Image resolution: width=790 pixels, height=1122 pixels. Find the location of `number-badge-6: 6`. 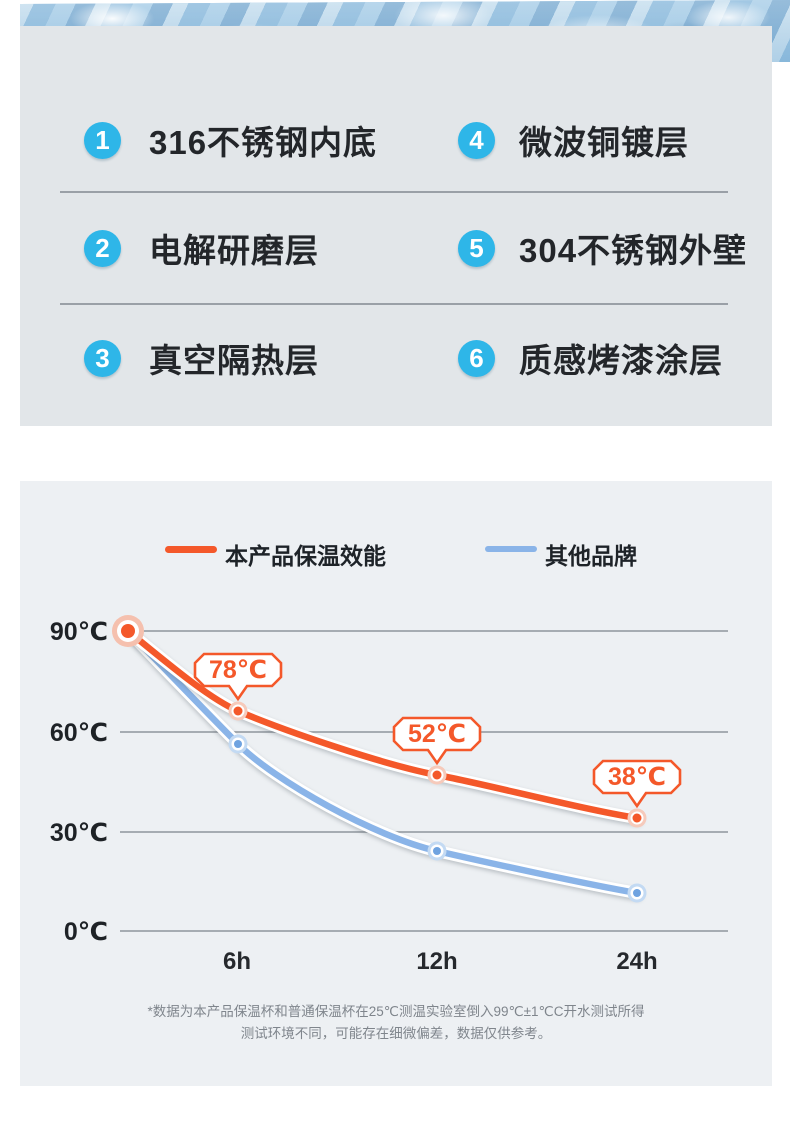

number-badge-6: 6 is located at coordinates (476, 358).